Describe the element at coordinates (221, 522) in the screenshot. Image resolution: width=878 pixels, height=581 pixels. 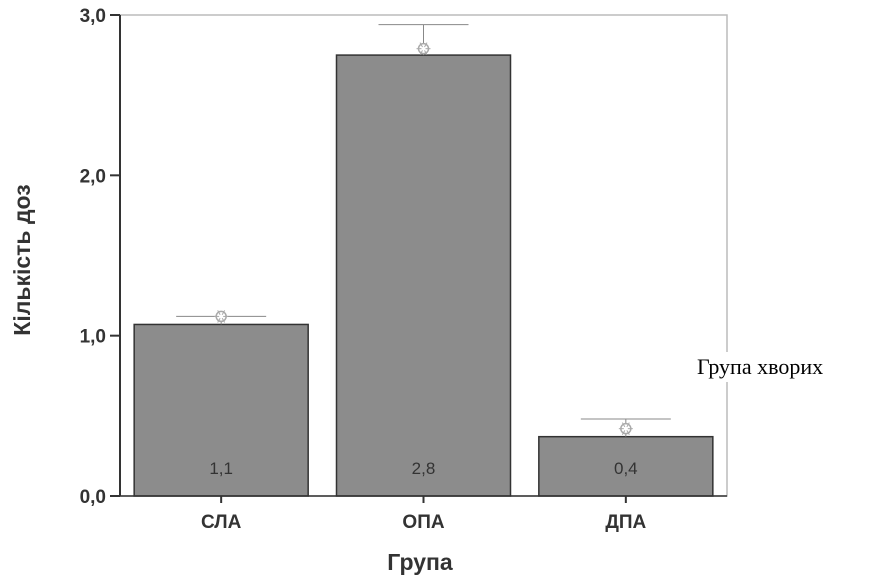
I see `x-tick-label-0: СЛА` at that location.